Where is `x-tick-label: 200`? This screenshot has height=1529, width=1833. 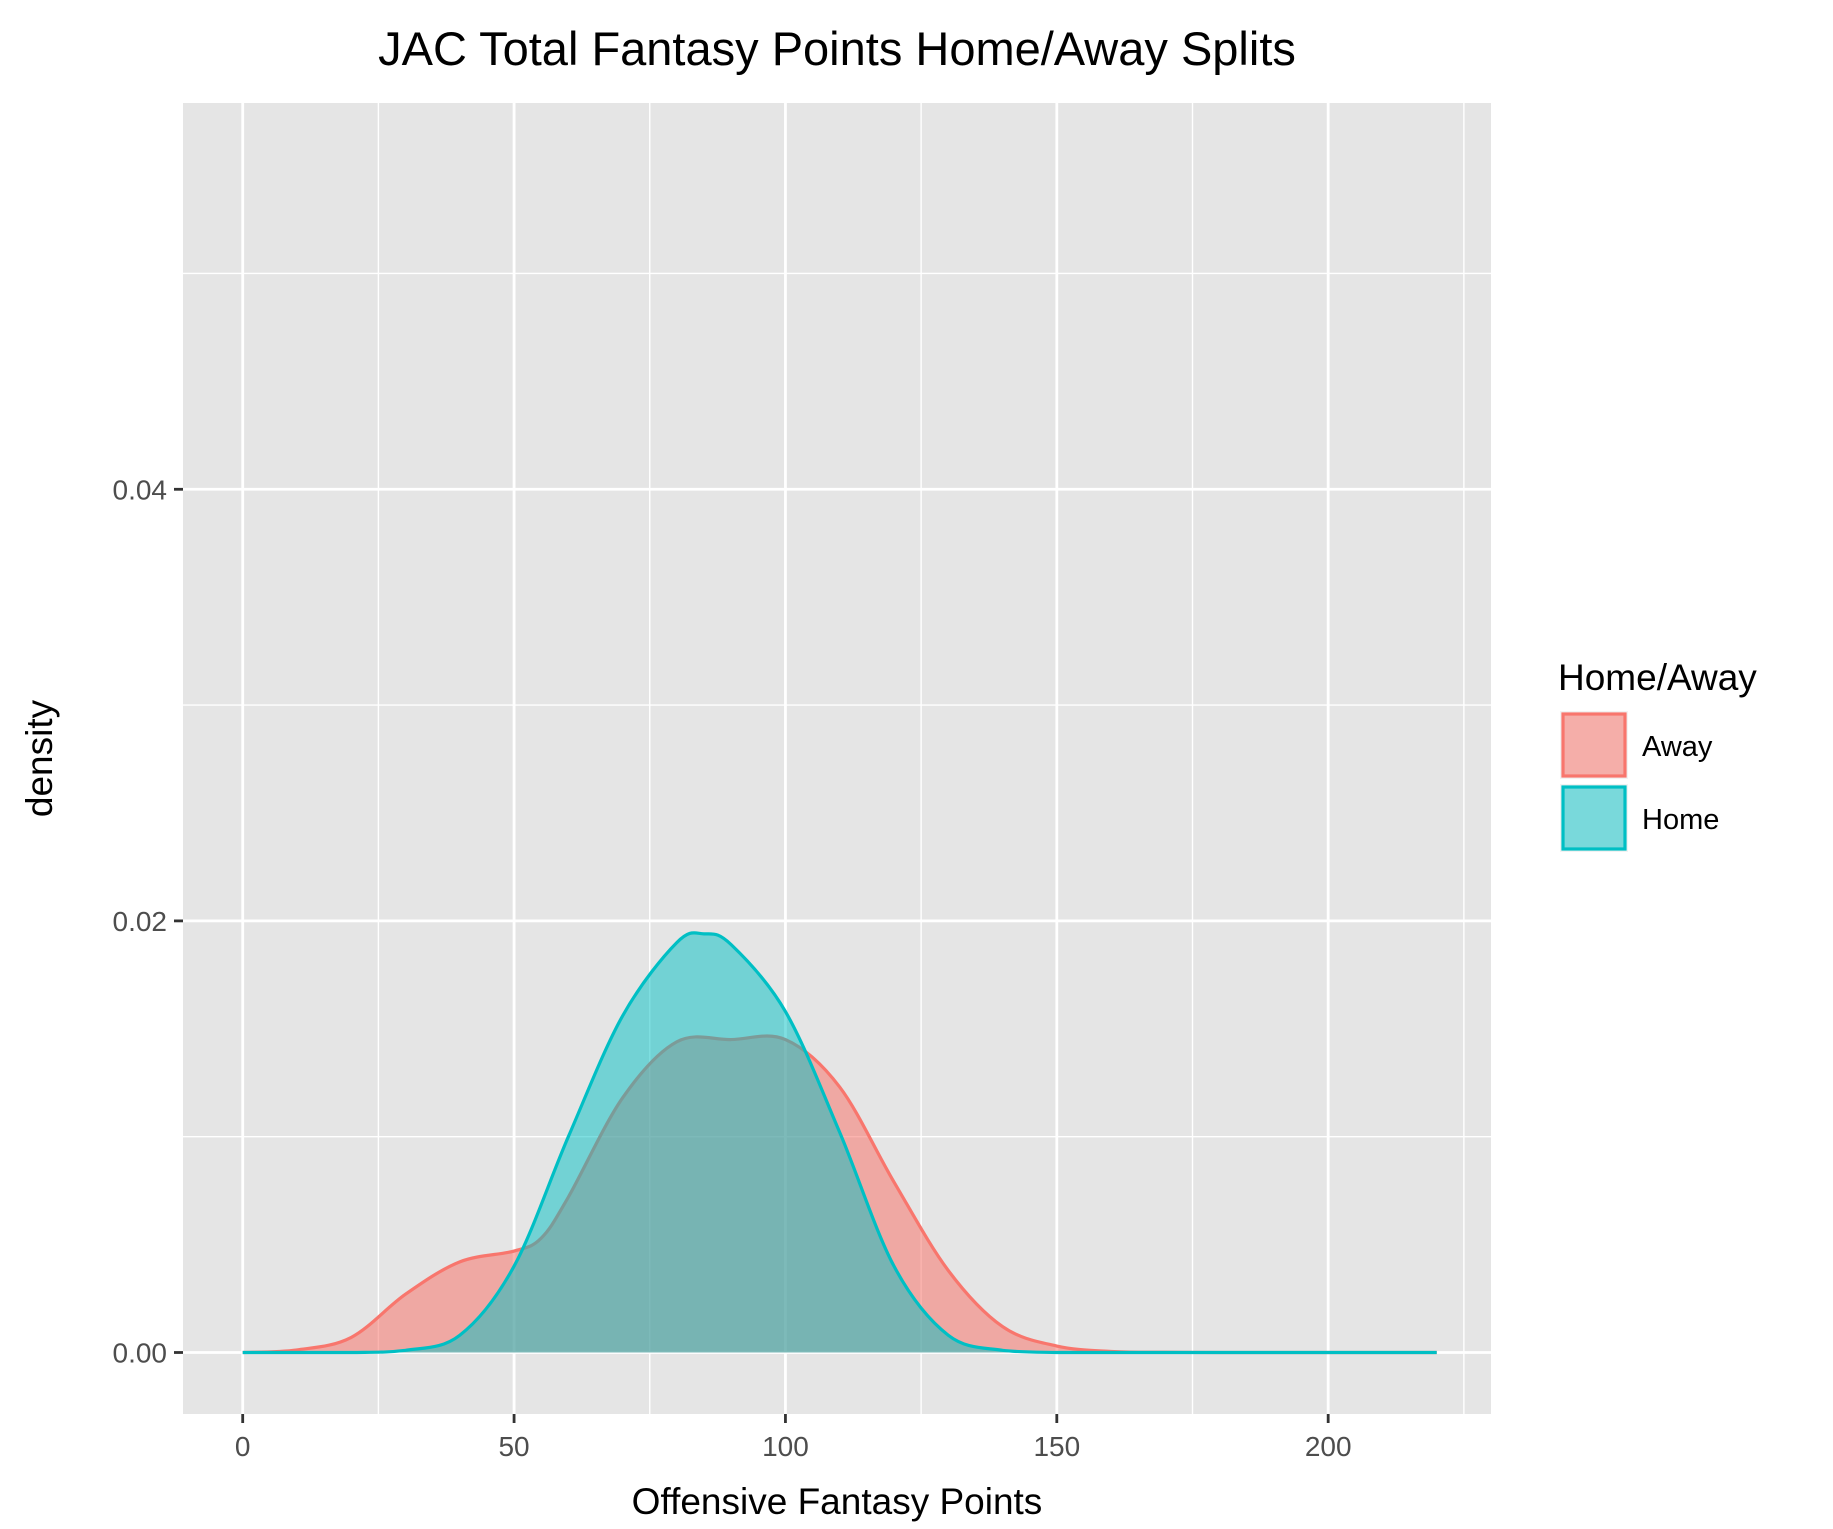 x-tick-label: 200 is located at coordinates (1328, 1446).